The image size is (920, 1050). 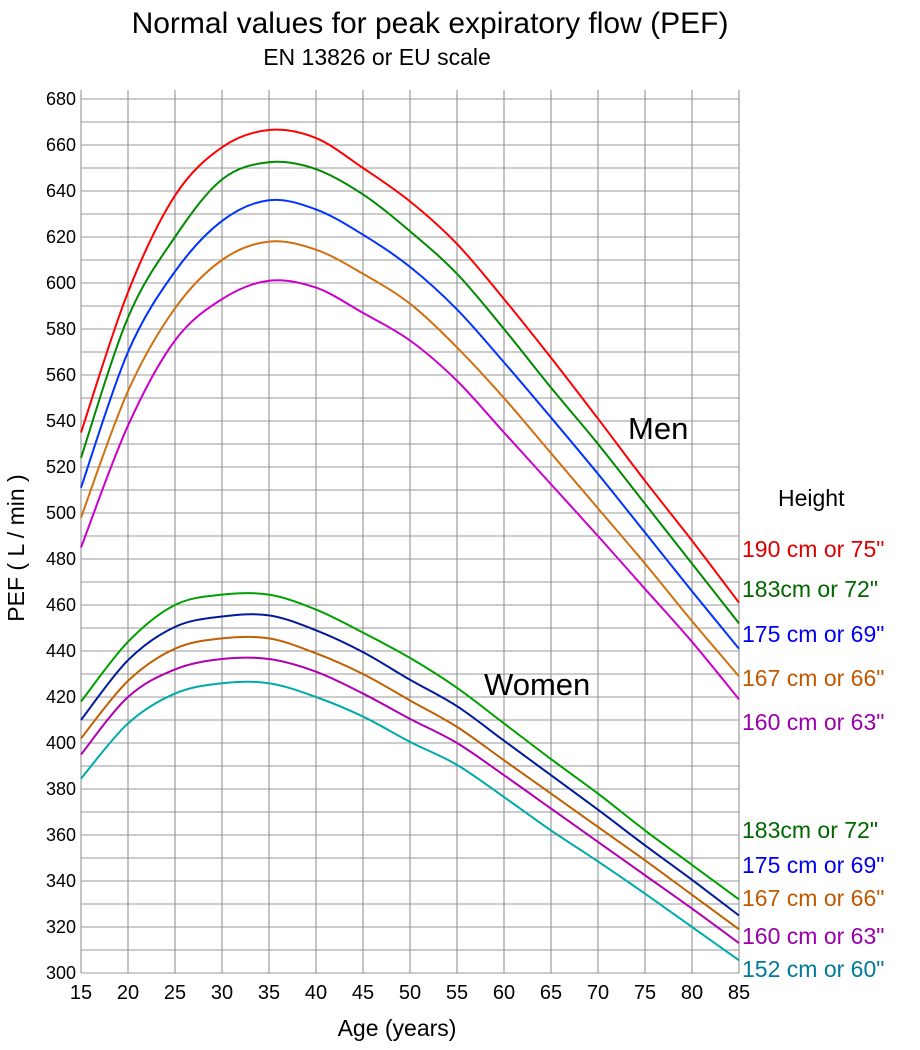 I want to click on x-tick-label: 75, so click(x=645, y=993).